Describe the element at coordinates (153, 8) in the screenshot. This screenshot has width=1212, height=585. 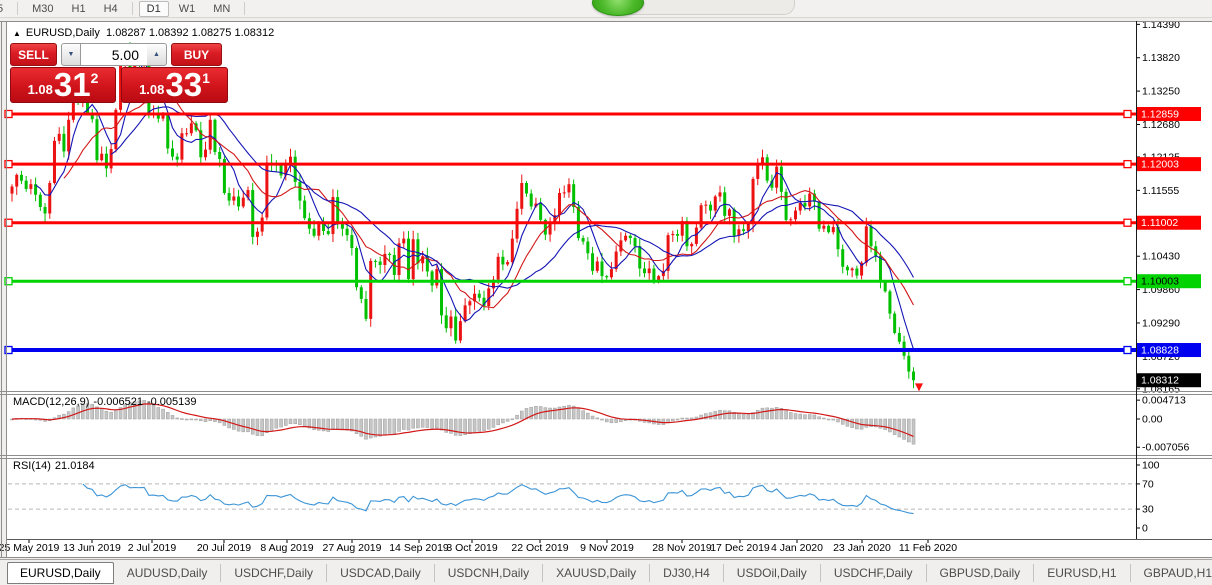
I see `tf-button-d1: D1` at that location.